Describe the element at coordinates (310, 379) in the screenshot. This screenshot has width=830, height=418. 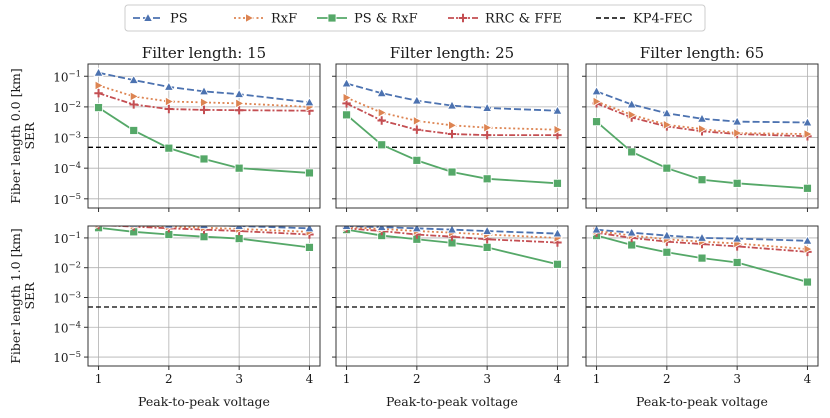
I see `x-tick-label: 4` at that location.